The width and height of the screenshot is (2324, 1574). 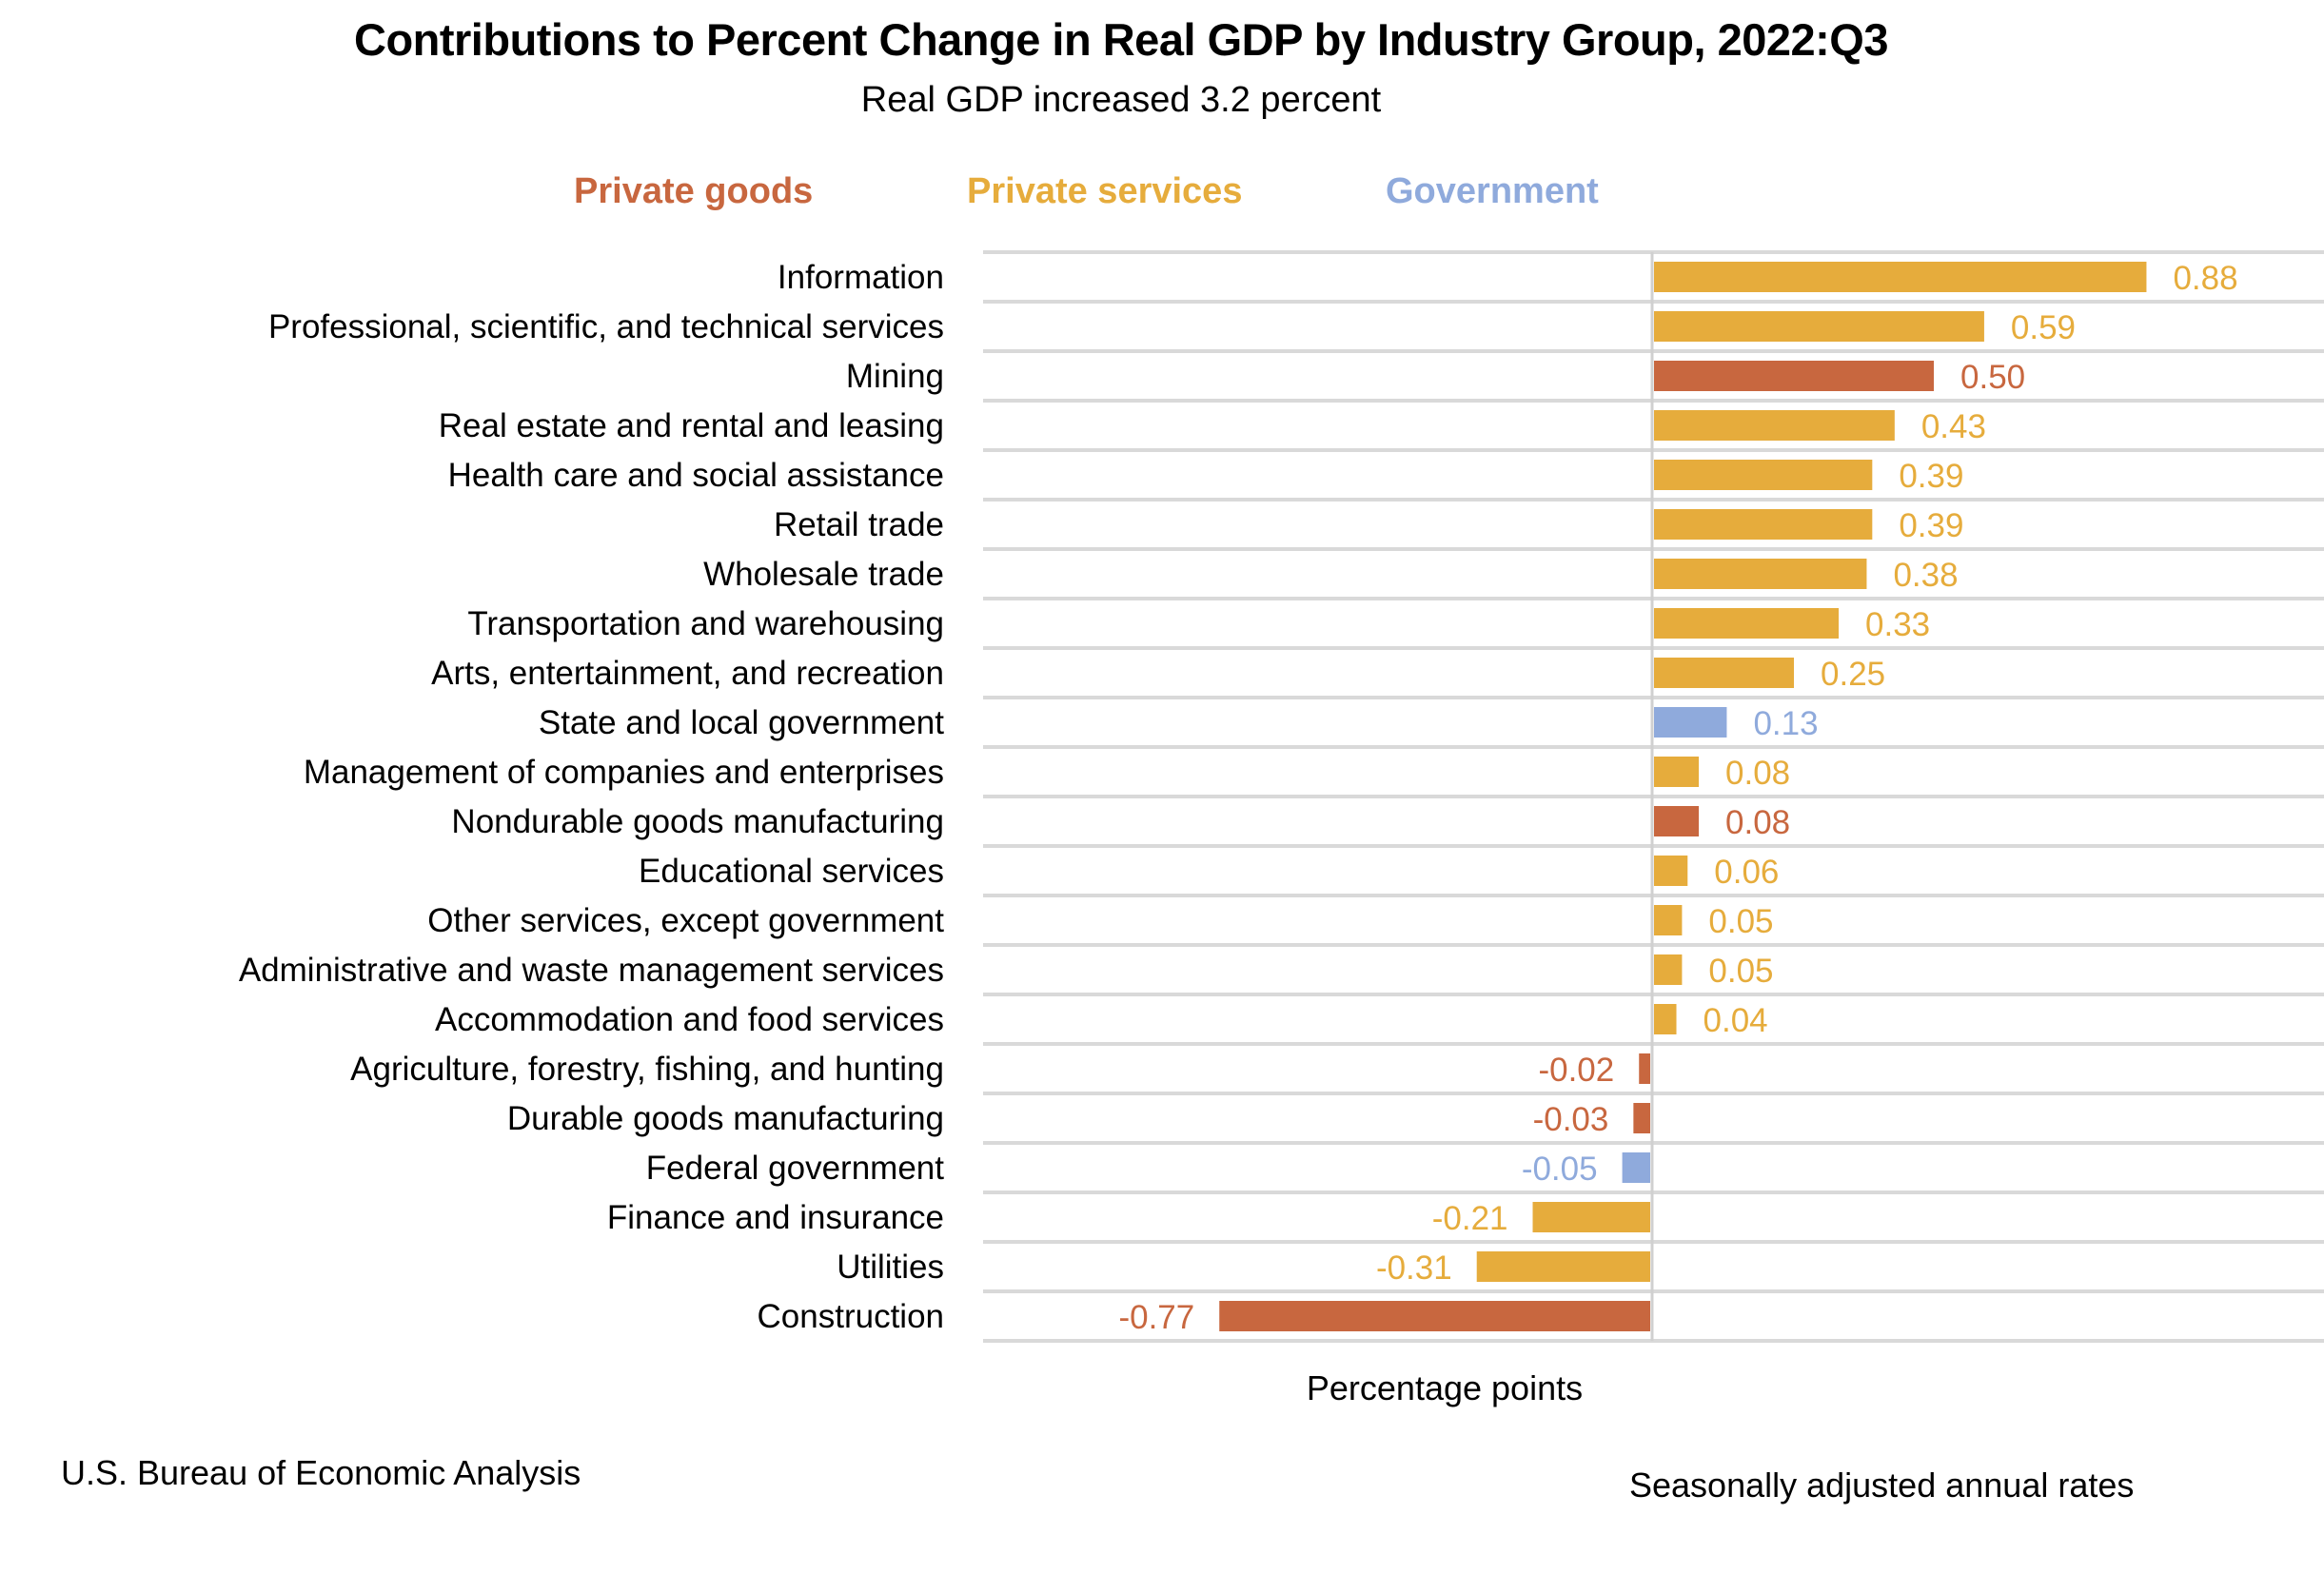 What do you see at coordinates (823, 574) in the screenshot?
I see `category-label: Wholesale trade` at bounding box center [823, 574].